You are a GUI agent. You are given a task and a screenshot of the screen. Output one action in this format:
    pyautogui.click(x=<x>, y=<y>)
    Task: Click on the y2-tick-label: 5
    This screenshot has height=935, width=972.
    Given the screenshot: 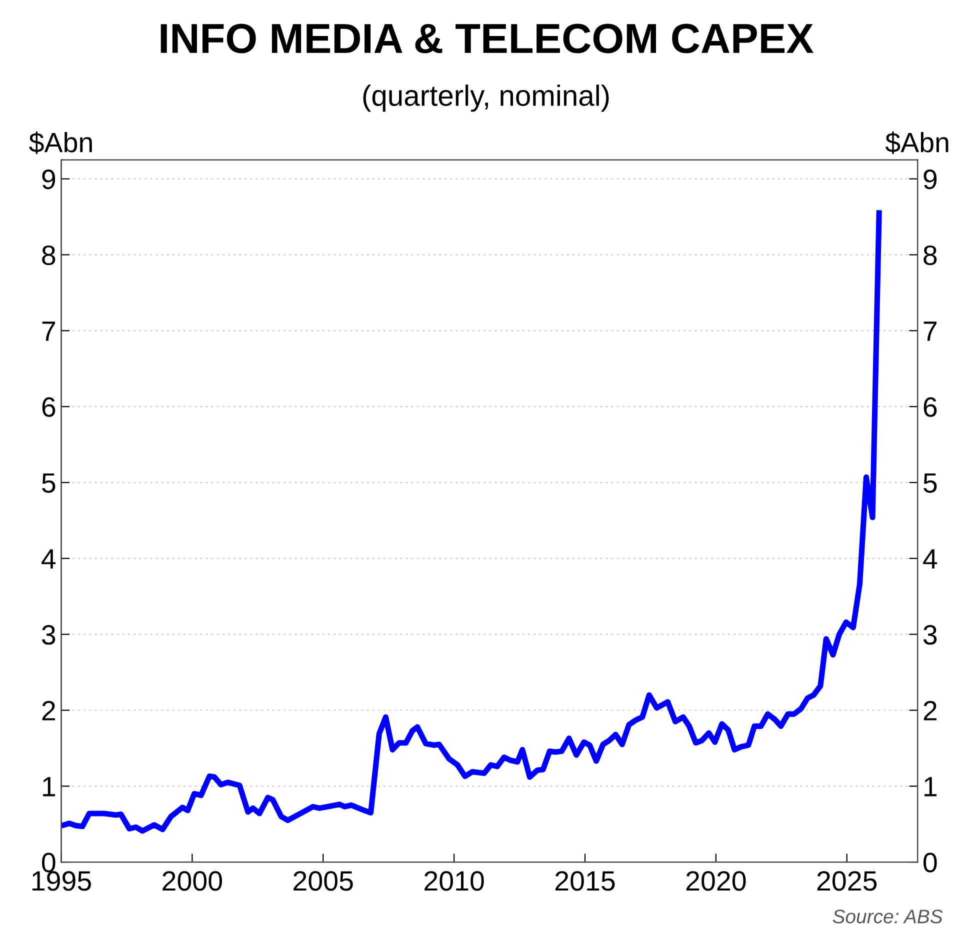 What is the action you would take?
    pyautogui.click(x=930, y=483)
    